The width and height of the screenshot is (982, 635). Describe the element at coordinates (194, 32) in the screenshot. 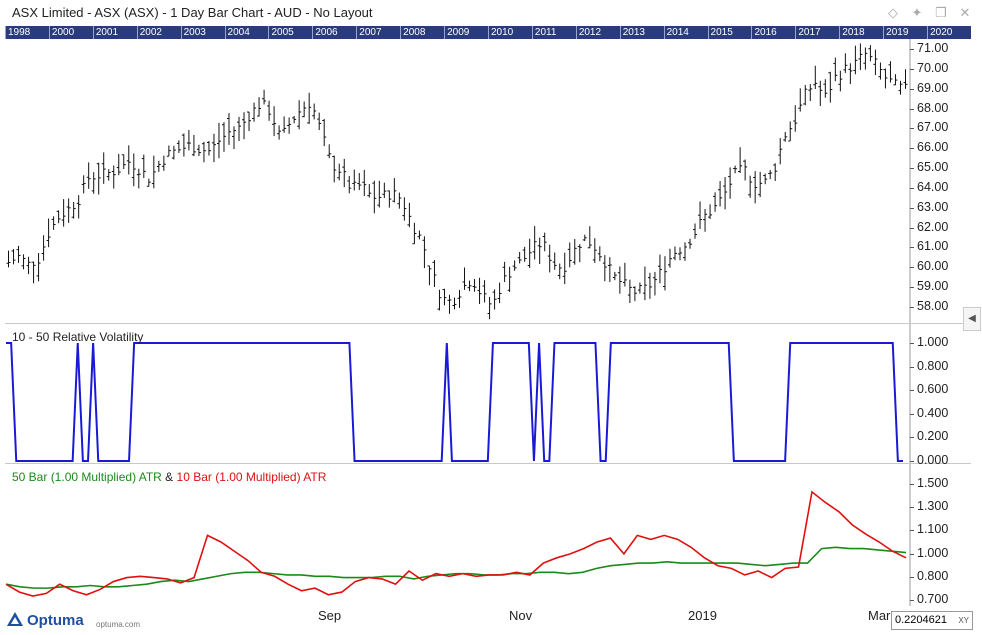

I see `year-label-2003: 2003` at that location.